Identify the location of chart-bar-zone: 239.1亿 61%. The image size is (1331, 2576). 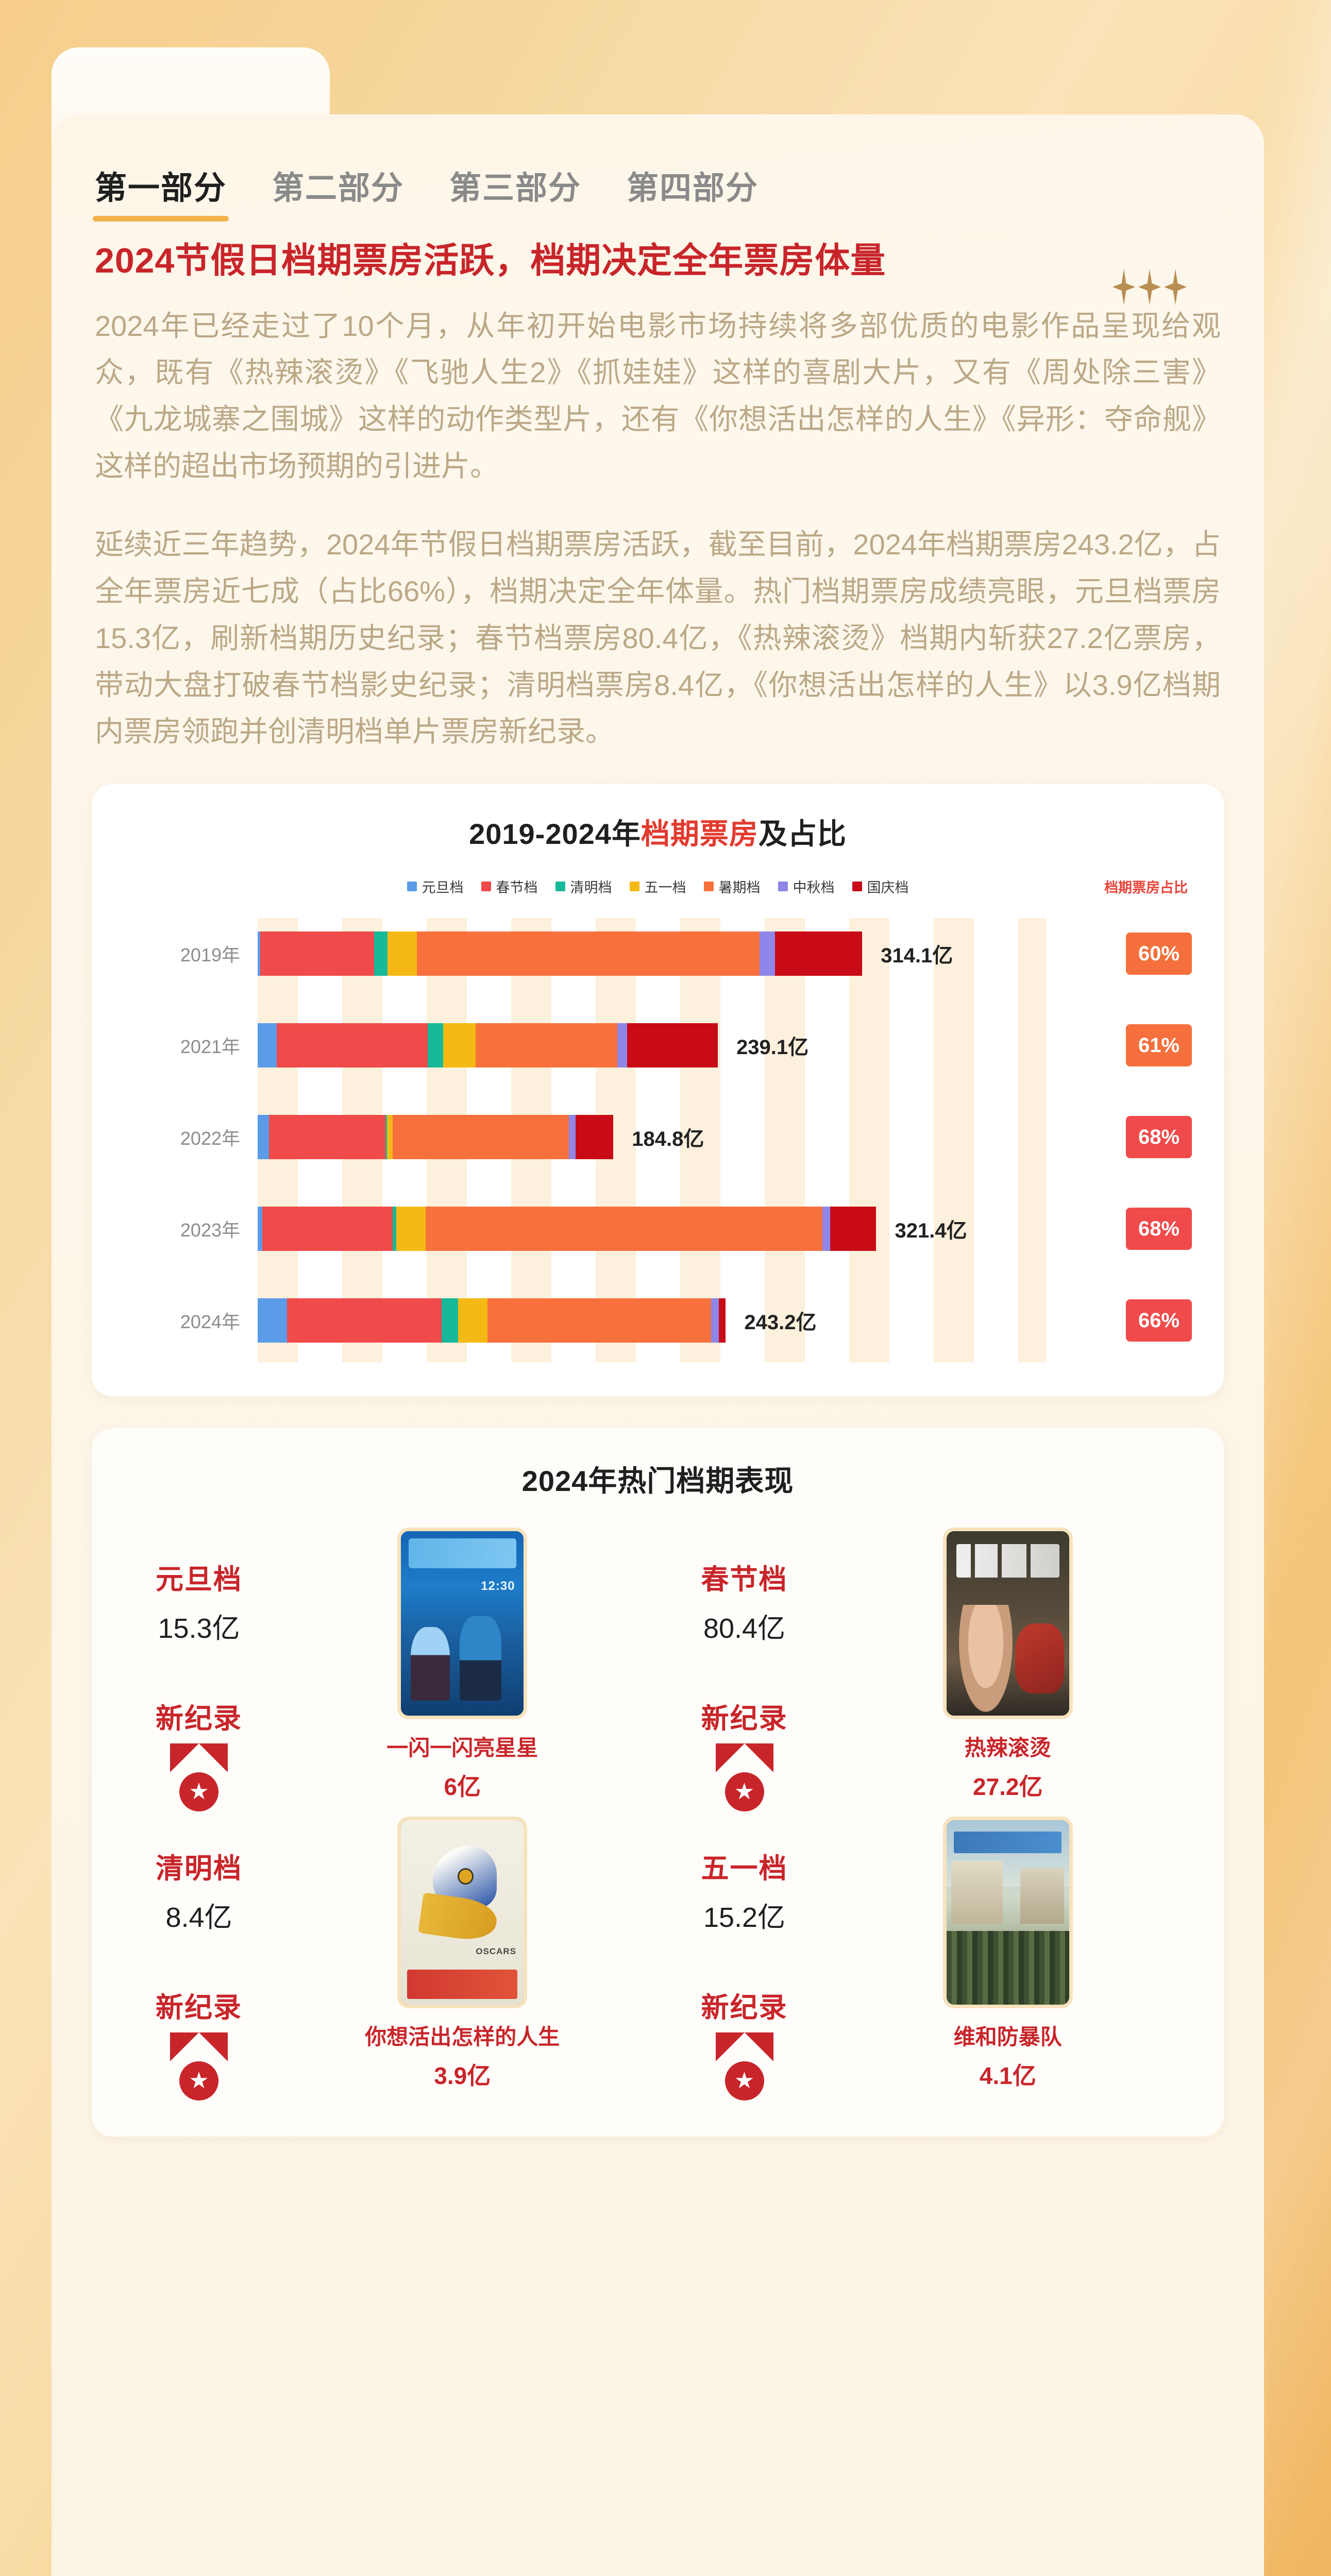
(729, 1045).